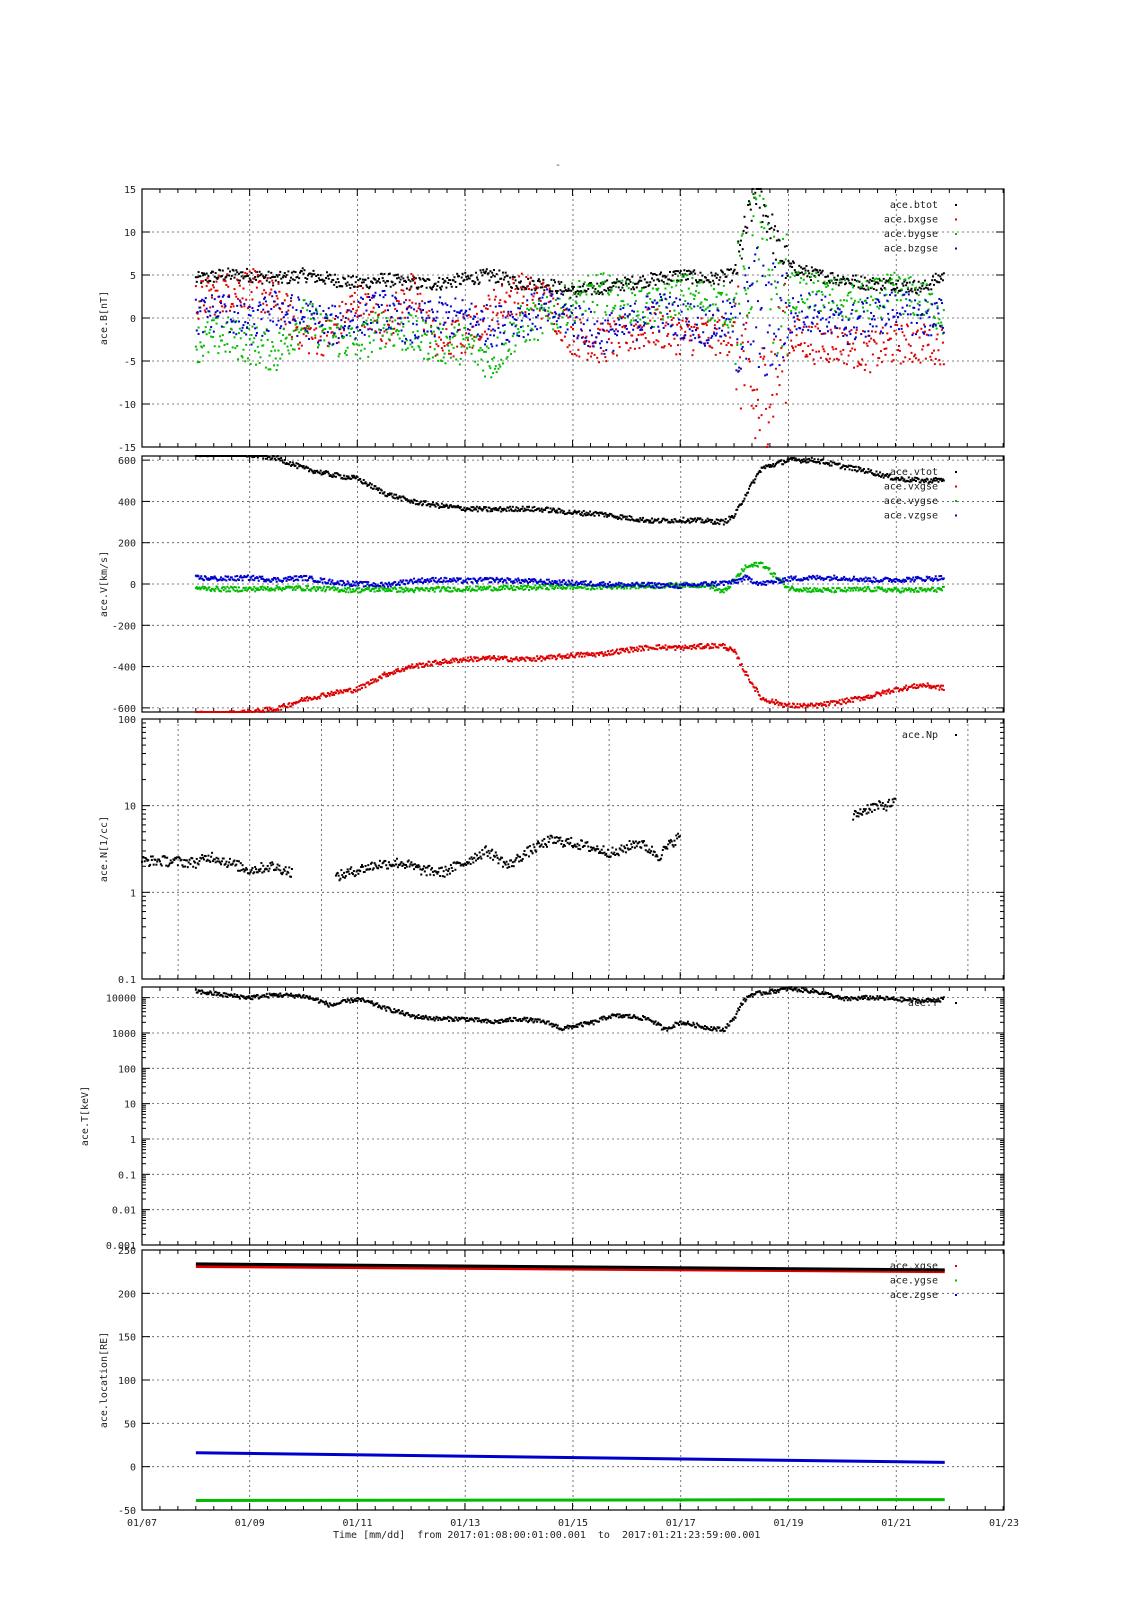 The width and height of the screenshot is (1131, 1604). What do you see at coordinates (130, 233) in the screenshot?
I see `y-tick-label: 10` at bounding box center [130, 233].